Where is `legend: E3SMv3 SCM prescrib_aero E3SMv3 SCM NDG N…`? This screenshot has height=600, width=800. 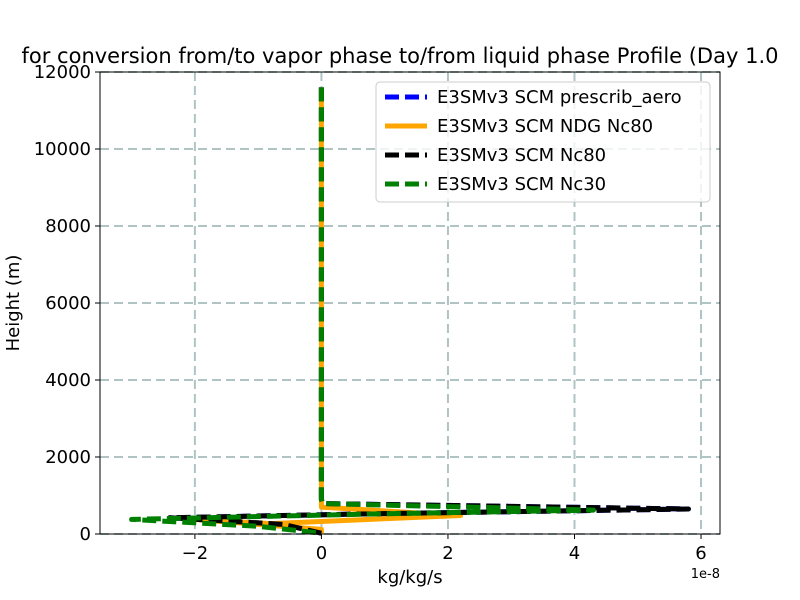
legend: E3SMv3 SCM prescrib_aero E3SMv3 SCM NDG N… is located at coordinates (543, 142).